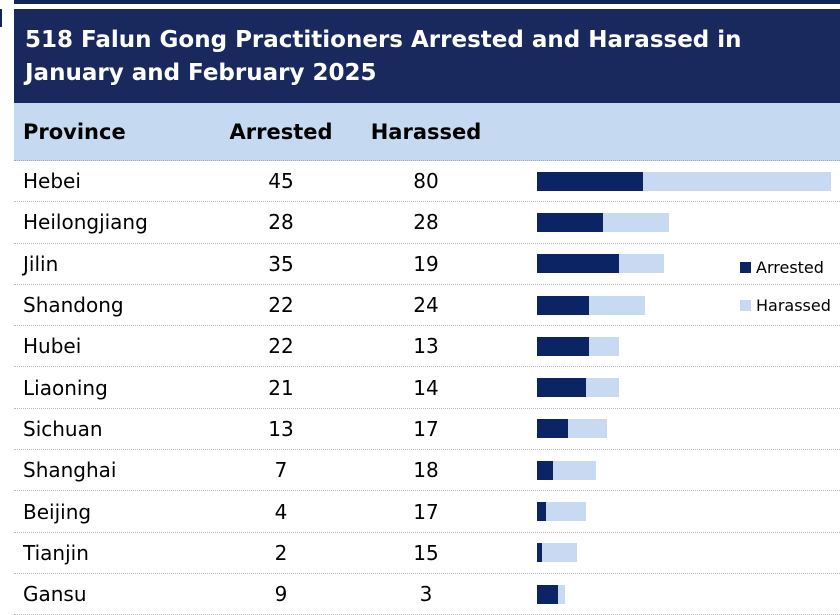  I want to click on top-border-strip, so click(427, 2).